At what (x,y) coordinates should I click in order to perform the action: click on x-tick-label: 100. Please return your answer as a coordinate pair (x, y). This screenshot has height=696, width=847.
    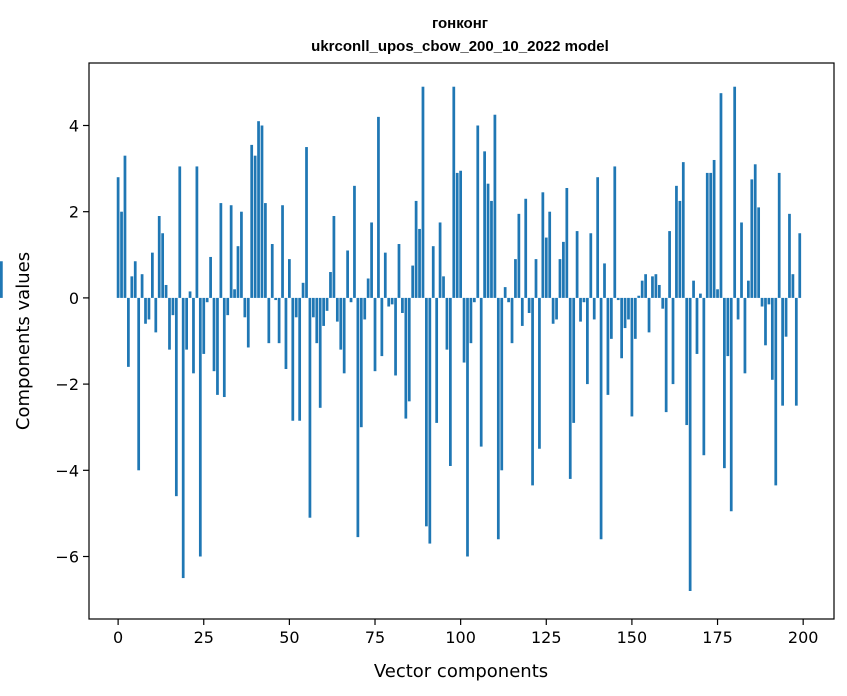
    Looking at the image, I should click on (460, 637).